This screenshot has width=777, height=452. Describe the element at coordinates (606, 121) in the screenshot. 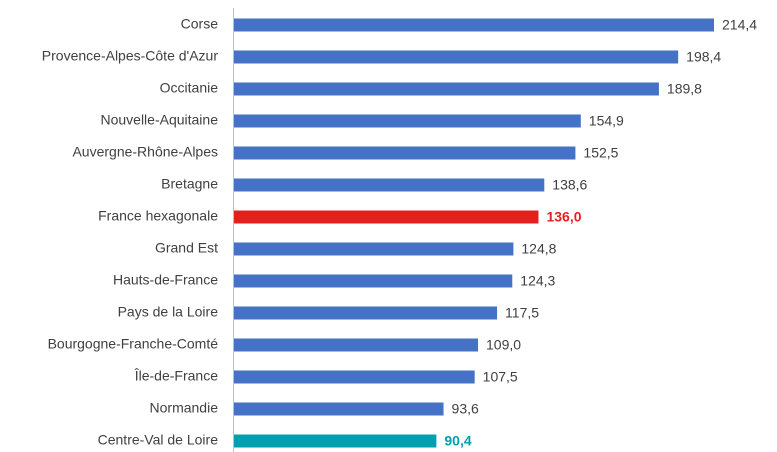

I see `value-label: 154,9` at that location.